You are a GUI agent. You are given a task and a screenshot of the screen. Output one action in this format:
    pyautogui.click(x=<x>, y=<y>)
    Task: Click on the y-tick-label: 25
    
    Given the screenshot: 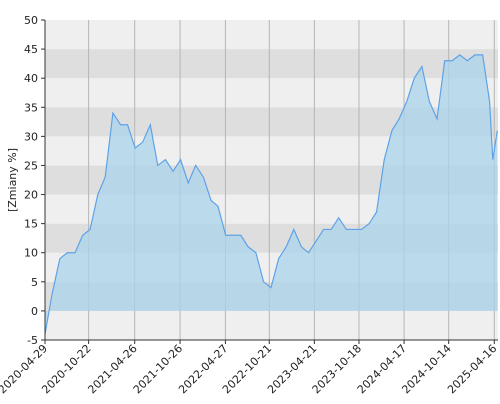 What is the action you would take?
    pyautogui.click(x=31, y=165)
    